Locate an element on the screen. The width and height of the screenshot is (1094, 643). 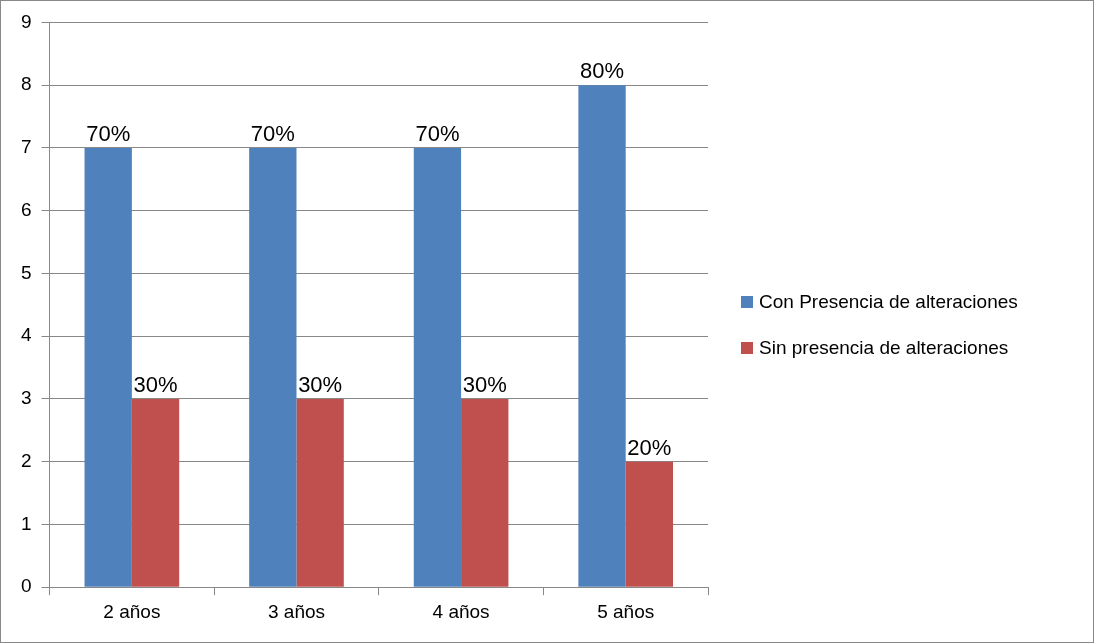
y-tick-label: 2 is located at coordinates (26, 460).